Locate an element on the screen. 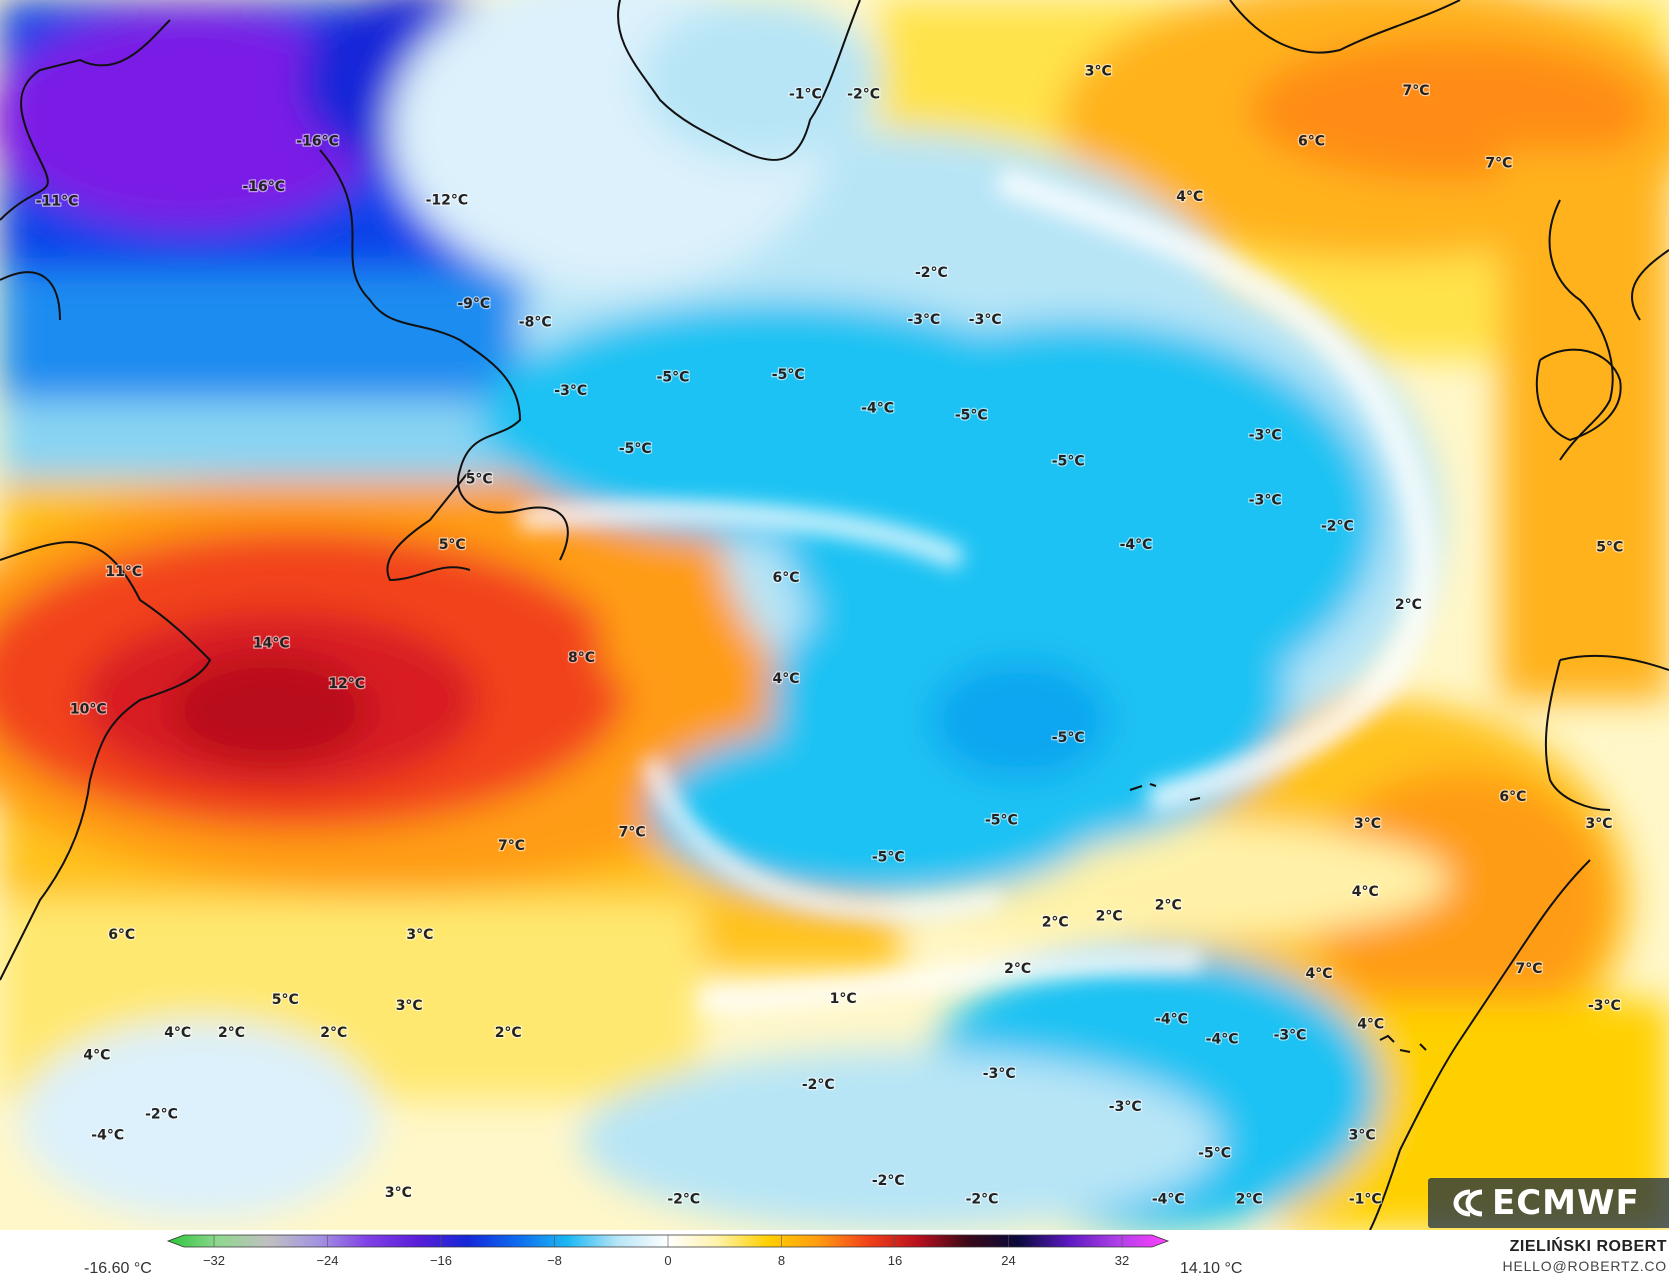 This screenshot has height=1287, width=1669. ecmwf-logo-icon is located at coordinates (1468, 1203).